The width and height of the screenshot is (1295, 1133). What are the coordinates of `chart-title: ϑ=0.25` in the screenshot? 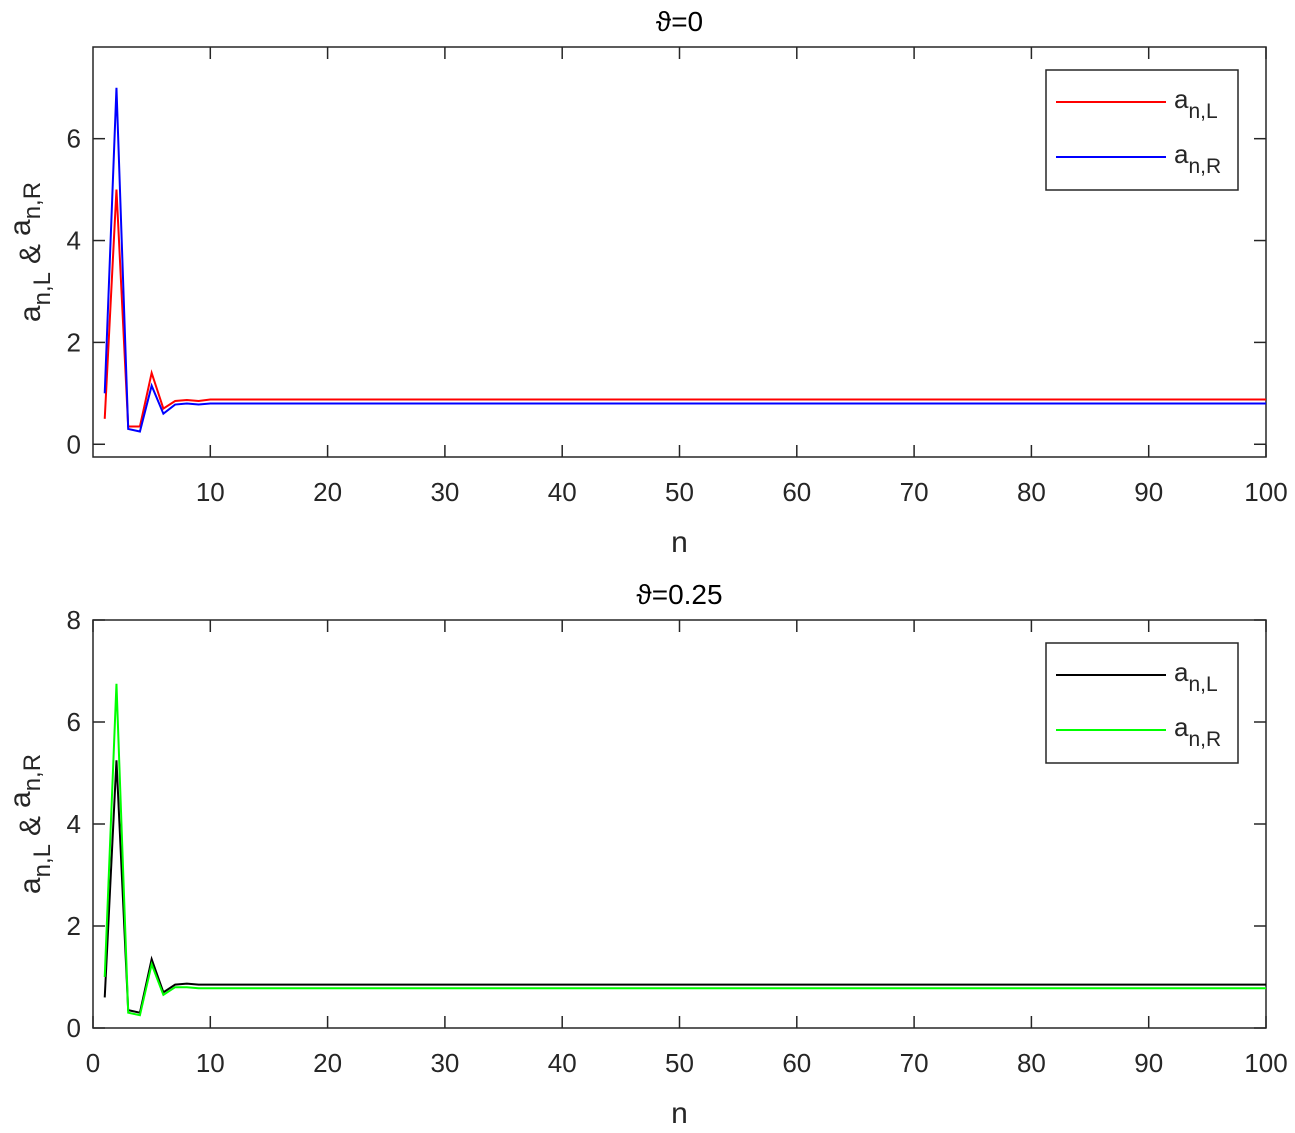 It's located at (679, 594).